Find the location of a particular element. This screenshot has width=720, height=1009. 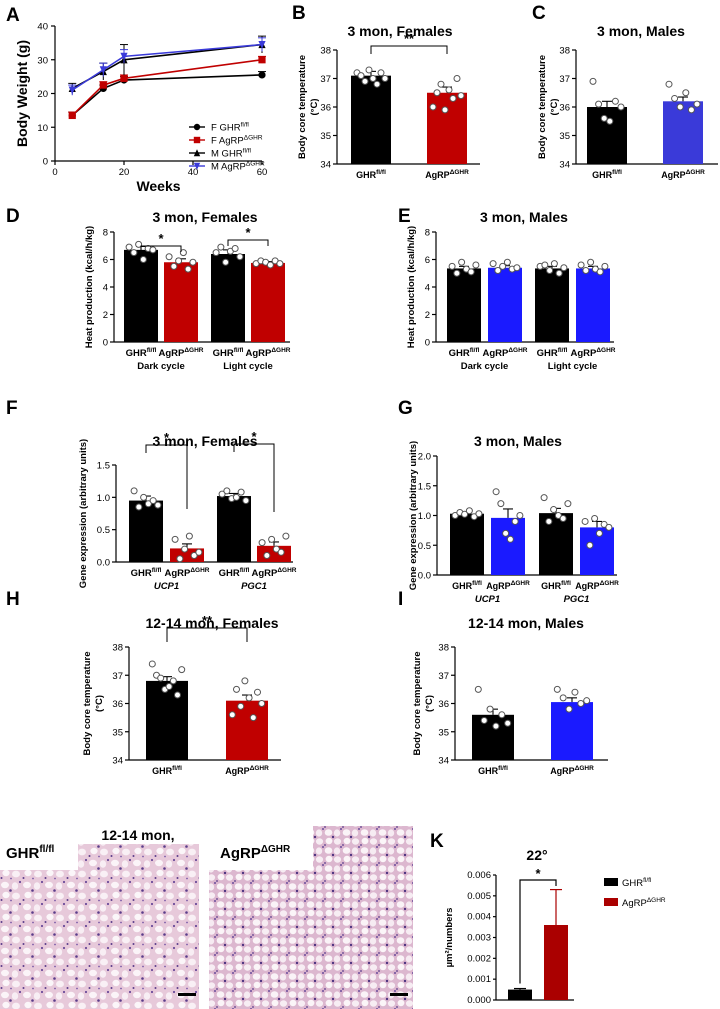

scale-bar-left is located at coordinates (187, 994).